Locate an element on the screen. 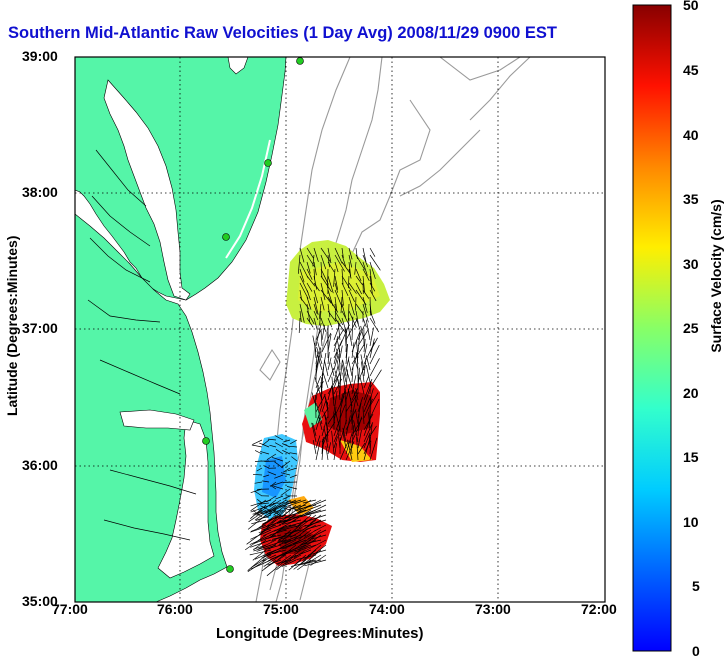 The image size is (724, 659). x-tick-label: 73:00 is located at coordinates (493, 609).